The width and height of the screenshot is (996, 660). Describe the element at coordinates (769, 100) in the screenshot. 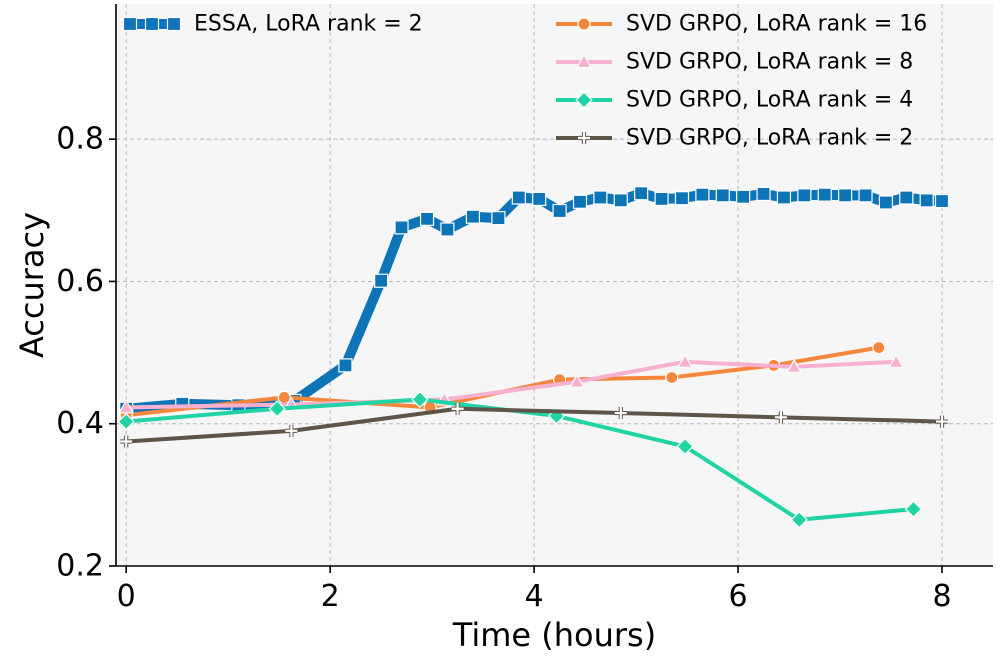

I see `legend-label: SVD GRPO, LoRA rank = 4` at that location.